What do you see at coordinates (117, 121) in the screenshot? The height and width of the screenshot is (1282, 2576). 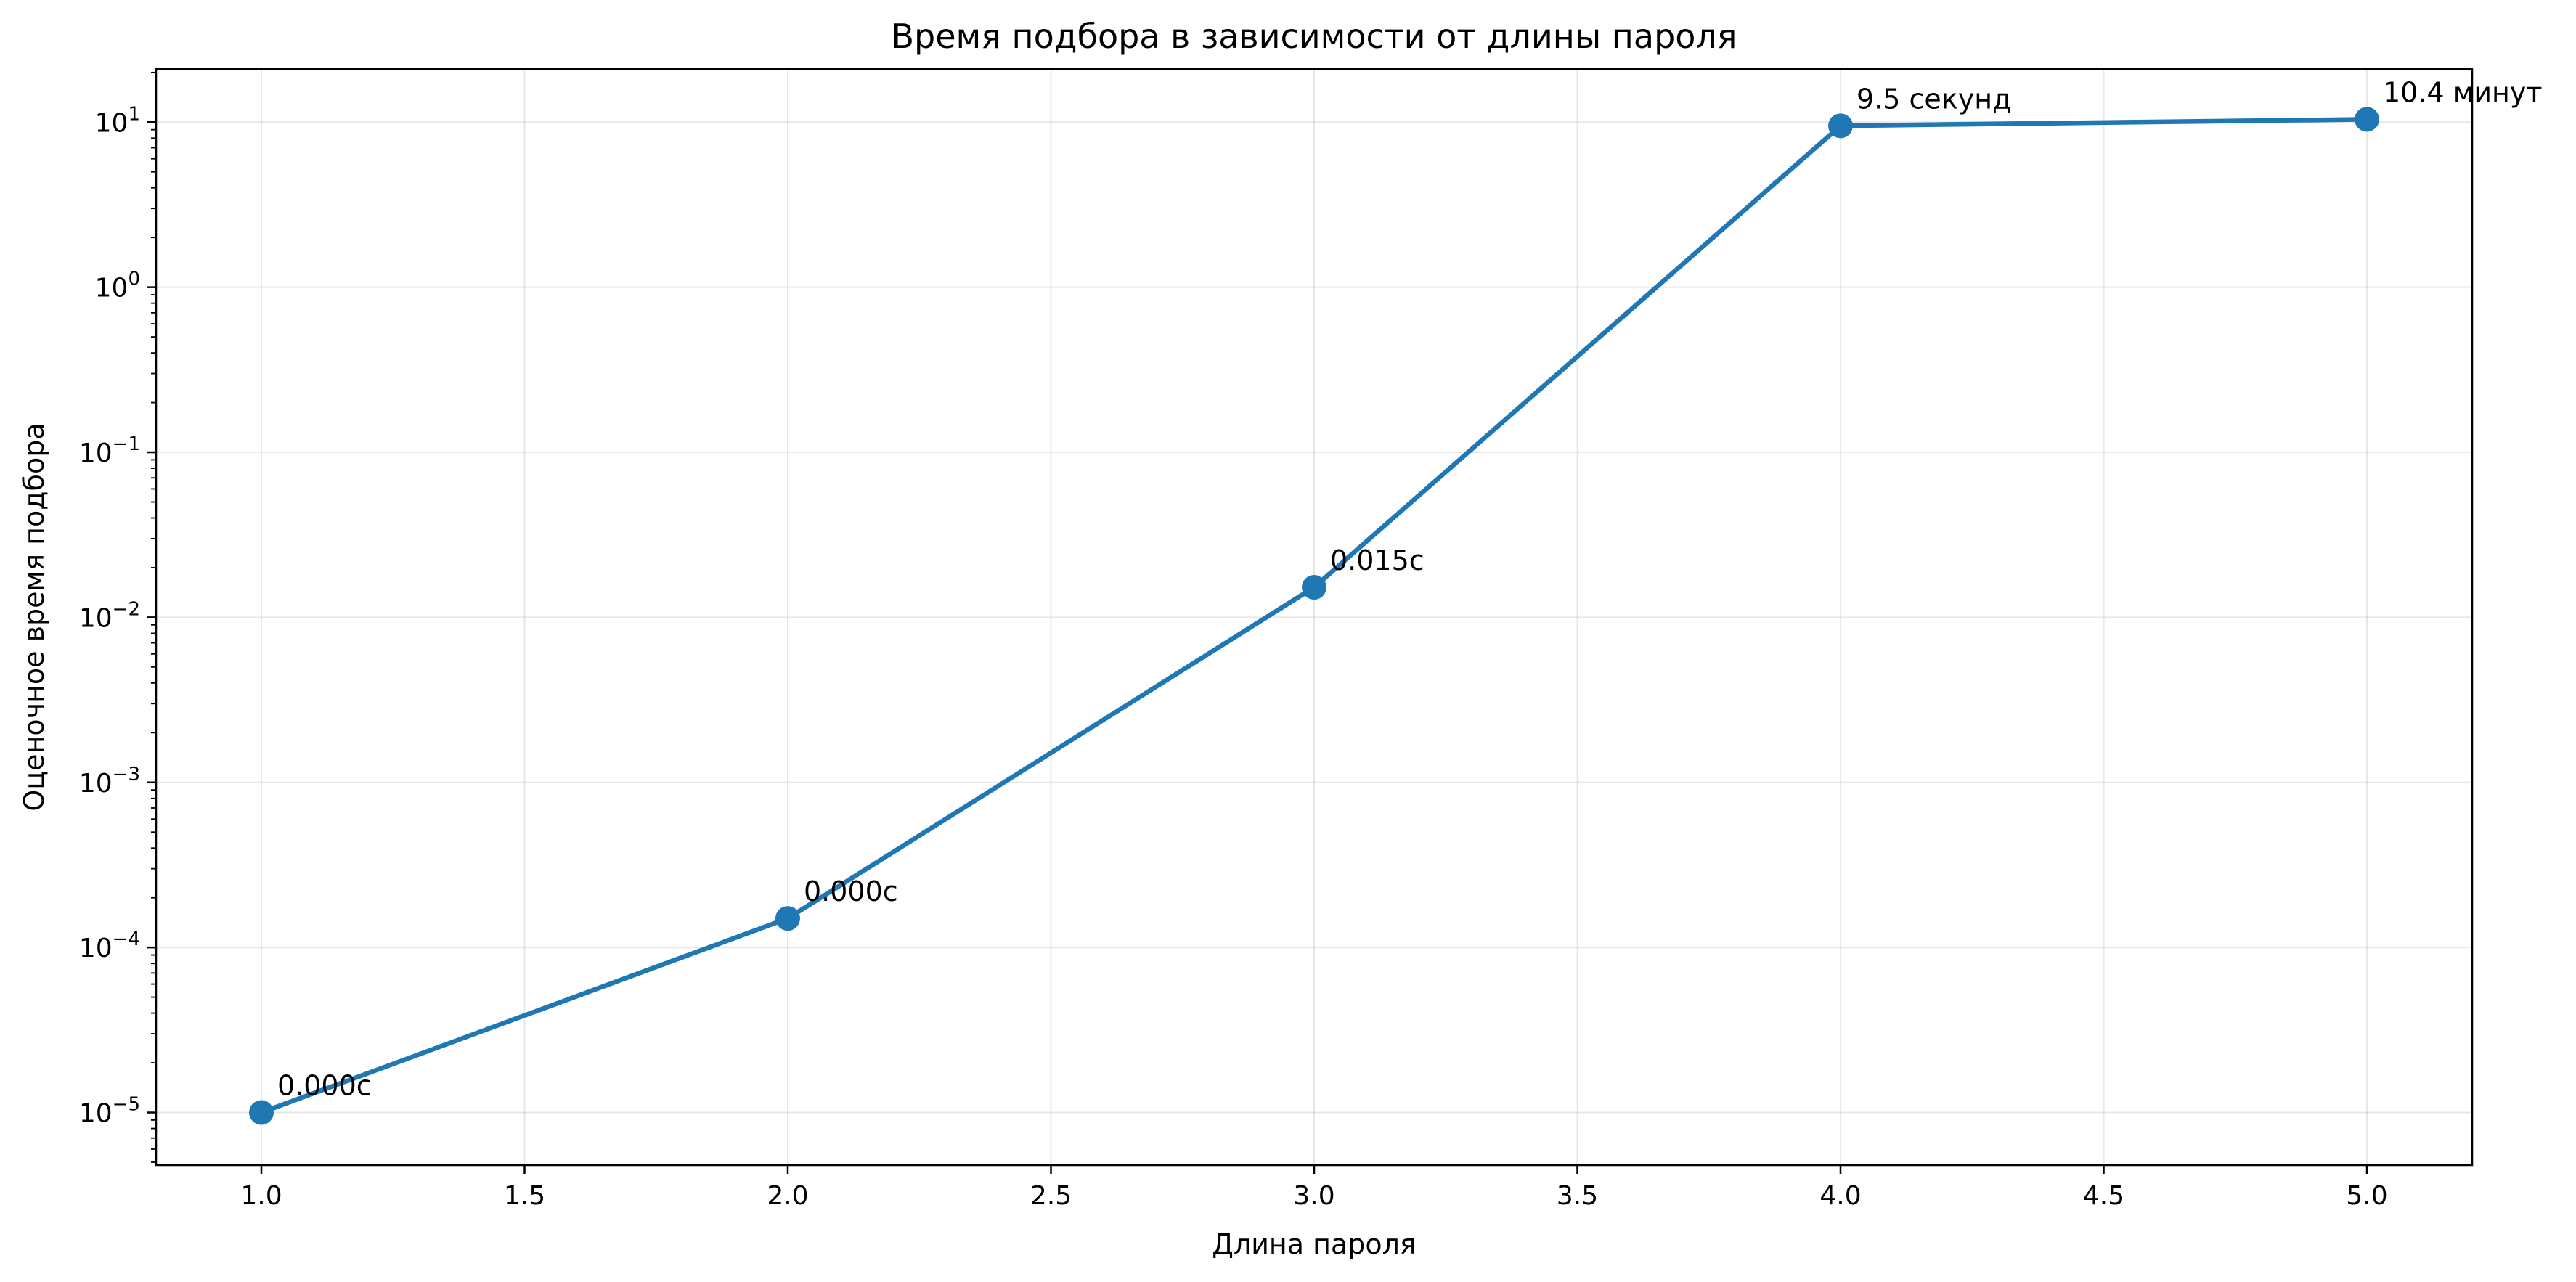 I see `y-tick-label: 10¹` at bounding box center [117, 121].